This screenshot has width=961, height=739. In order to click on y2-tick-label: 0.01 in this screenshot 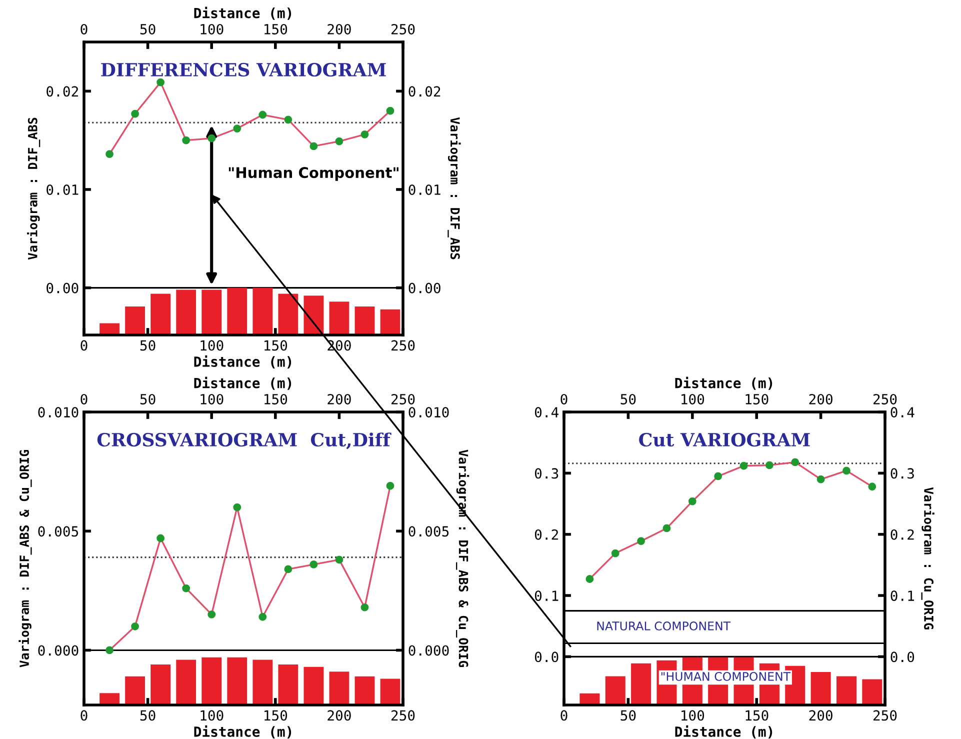, I will do `click(424, 189)`.